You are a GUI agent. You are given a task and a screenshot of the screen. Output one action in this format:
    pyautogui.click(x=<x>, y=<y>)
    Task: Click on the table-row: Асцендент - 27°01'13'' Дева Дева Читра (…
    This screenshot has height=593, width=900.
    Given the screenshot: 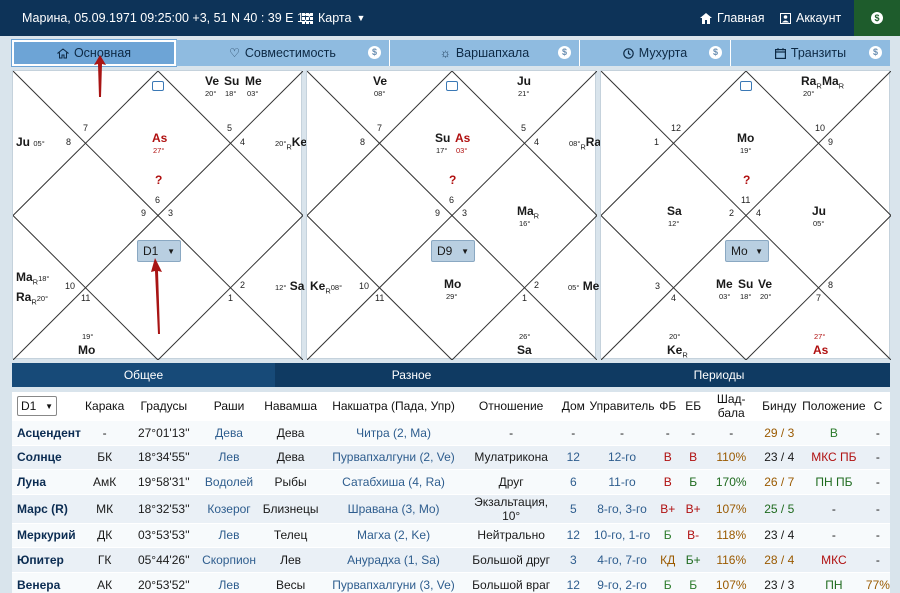 What is the action you would take?
    pyautogui.click(x=451, y=432)
    